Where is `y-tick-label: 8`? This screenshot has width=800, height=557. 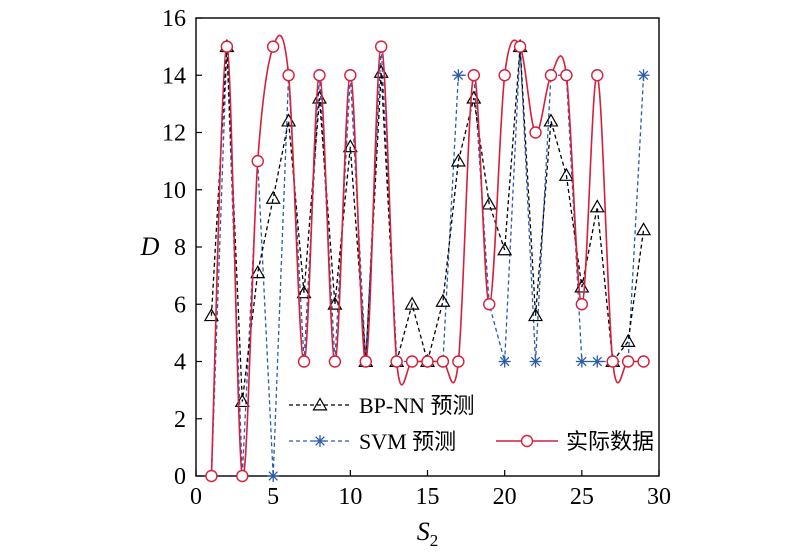 y-tick-label: 8 is located at coordinates (180, 248).